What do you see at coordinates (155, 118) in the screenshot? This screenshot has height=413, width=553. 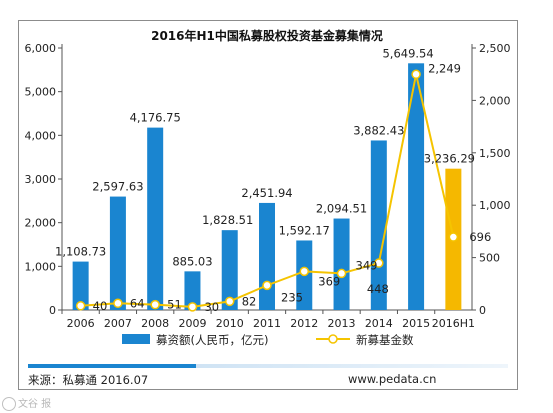 I see `bar-value-label: 4,176.75` at bounding box center [155, 118].